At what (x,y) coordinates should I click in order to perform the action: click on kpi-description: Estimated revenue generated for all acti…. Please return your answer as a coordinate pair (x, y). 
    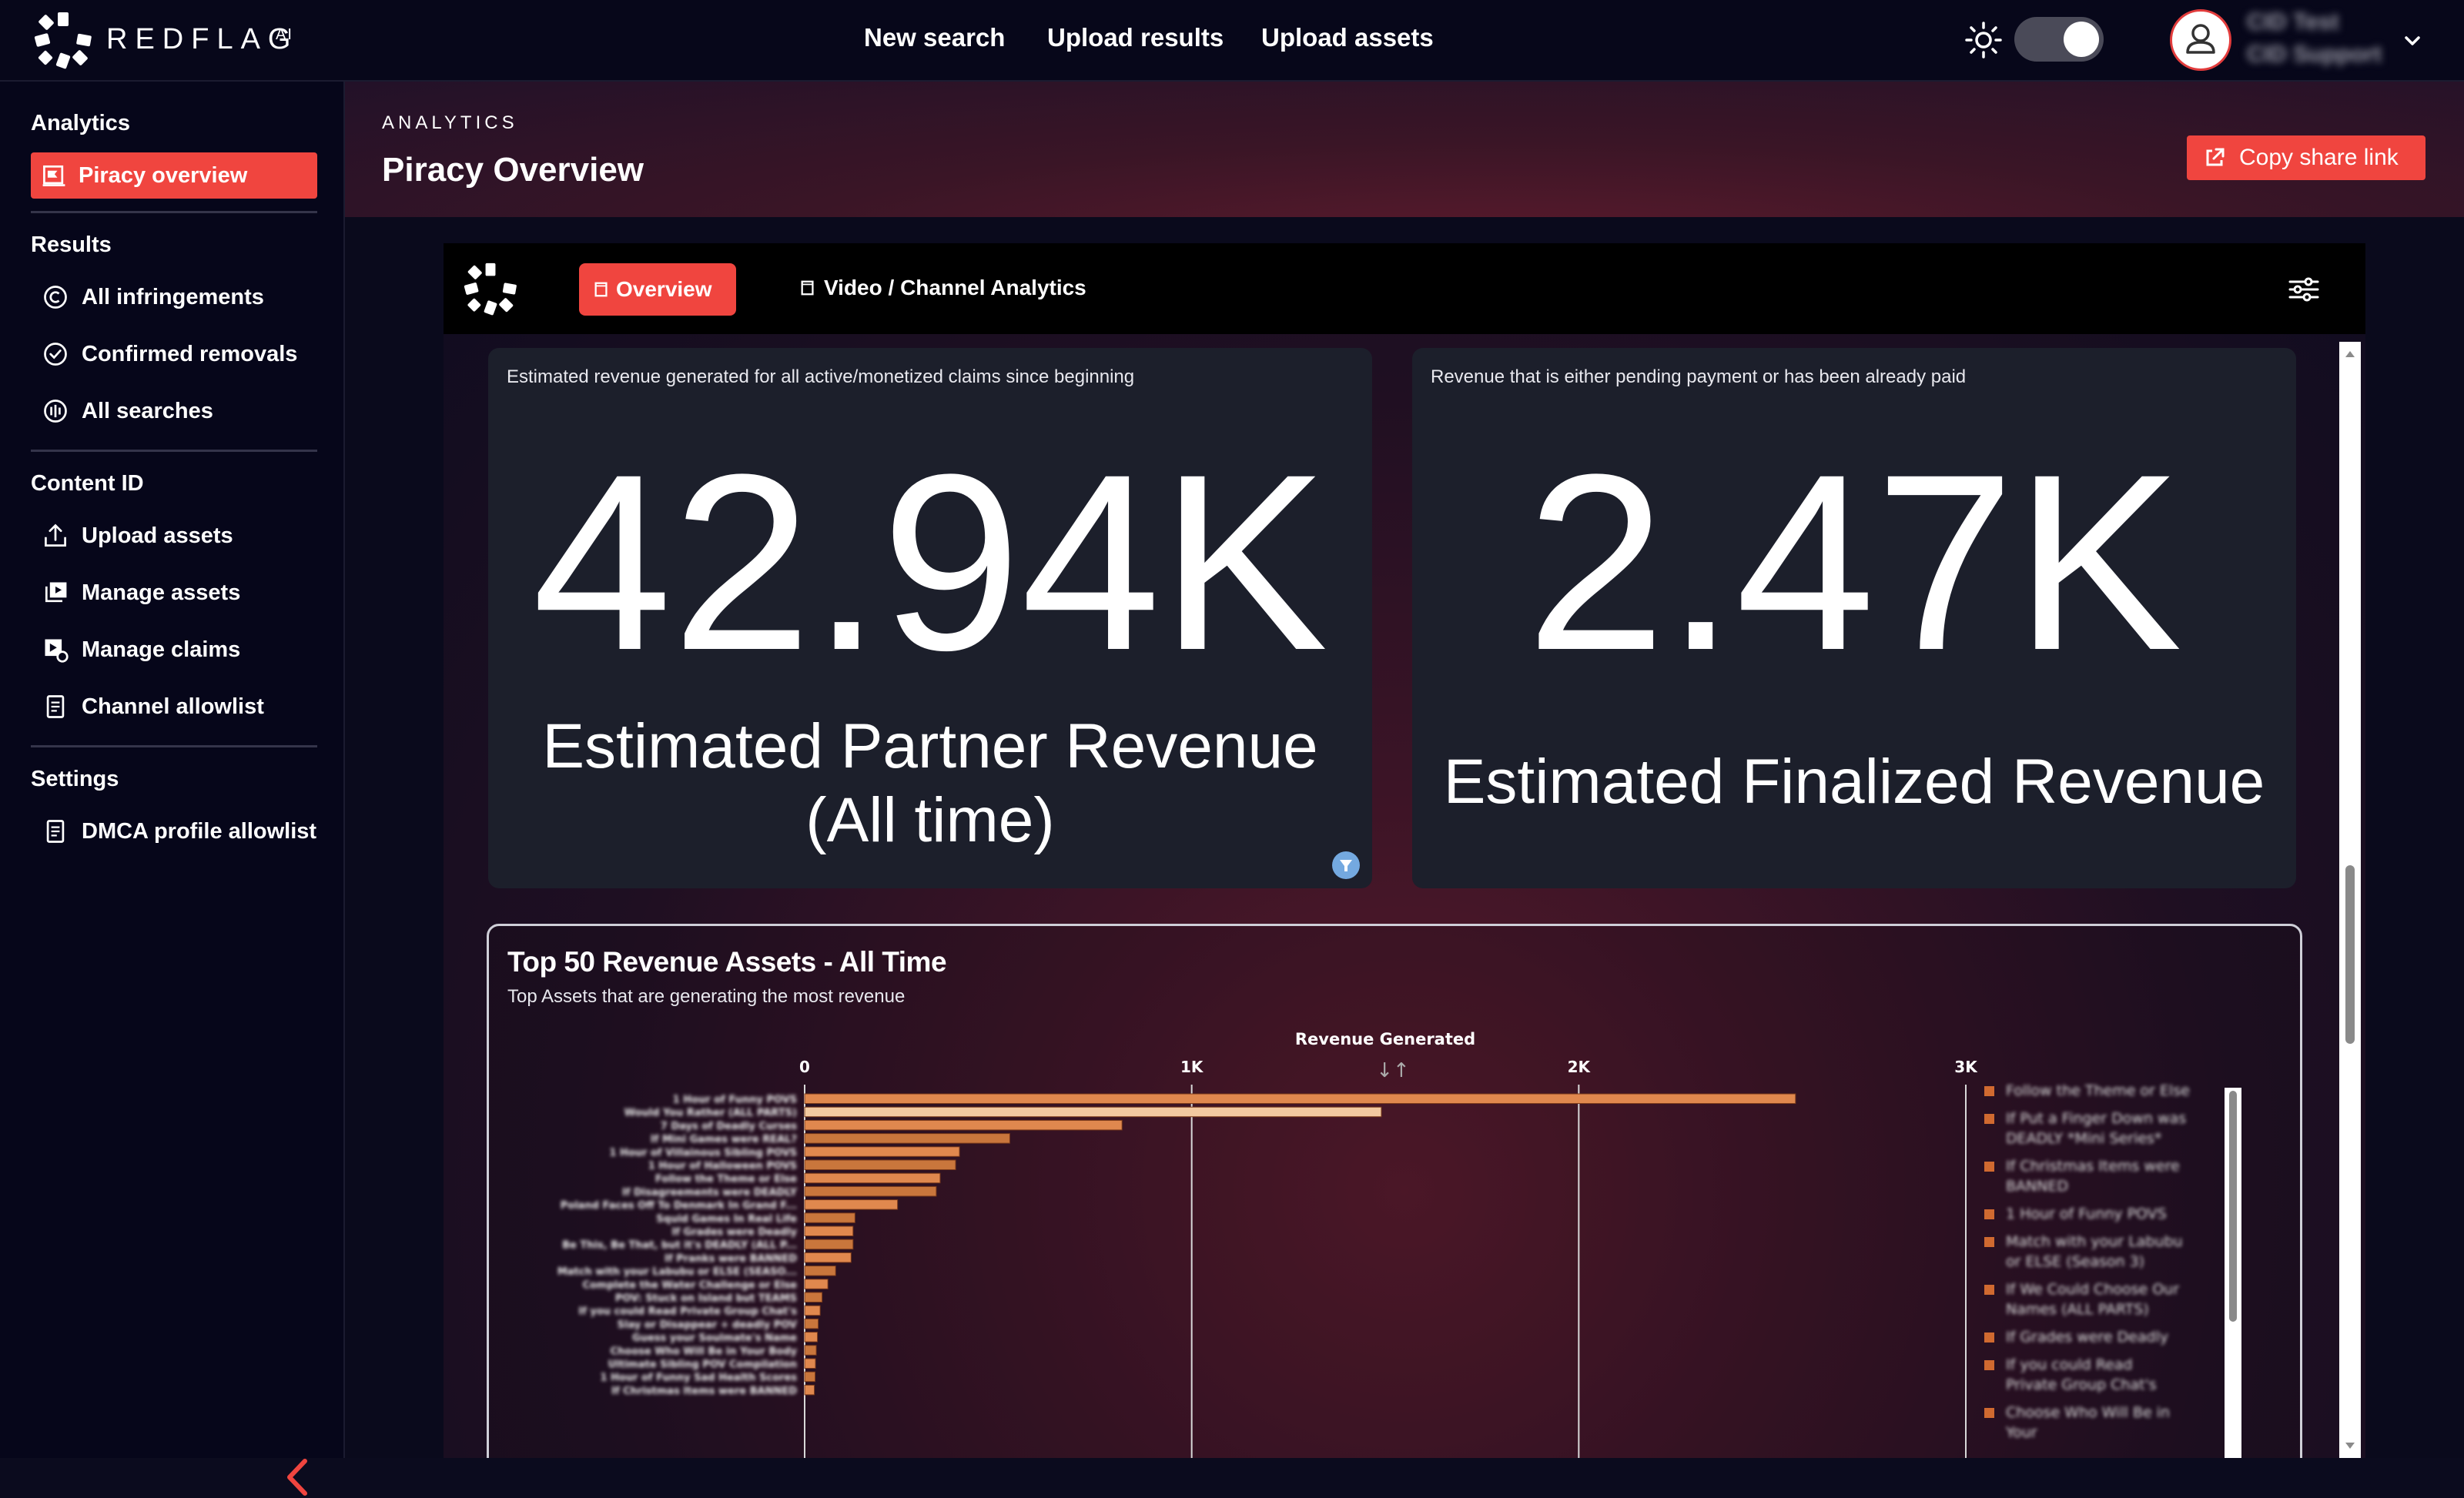
    Looking at the image, I should click on (821, 376).